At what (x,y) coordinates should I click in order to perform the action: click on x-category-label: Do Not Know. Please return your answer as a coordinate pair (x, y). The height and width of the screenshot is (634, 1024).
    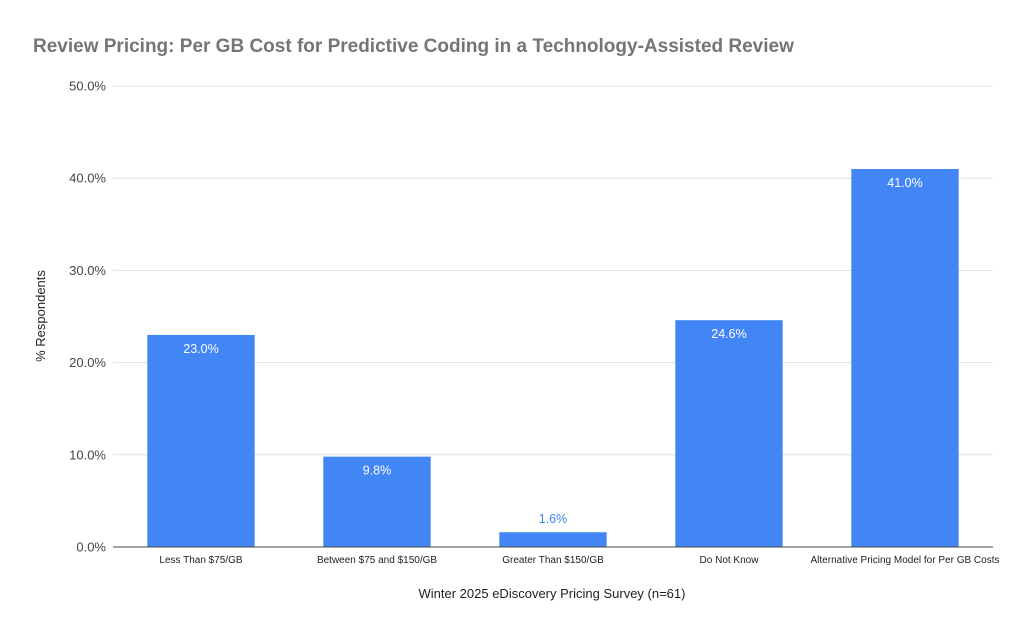
    Looking at the image, I should click on (730, 560).